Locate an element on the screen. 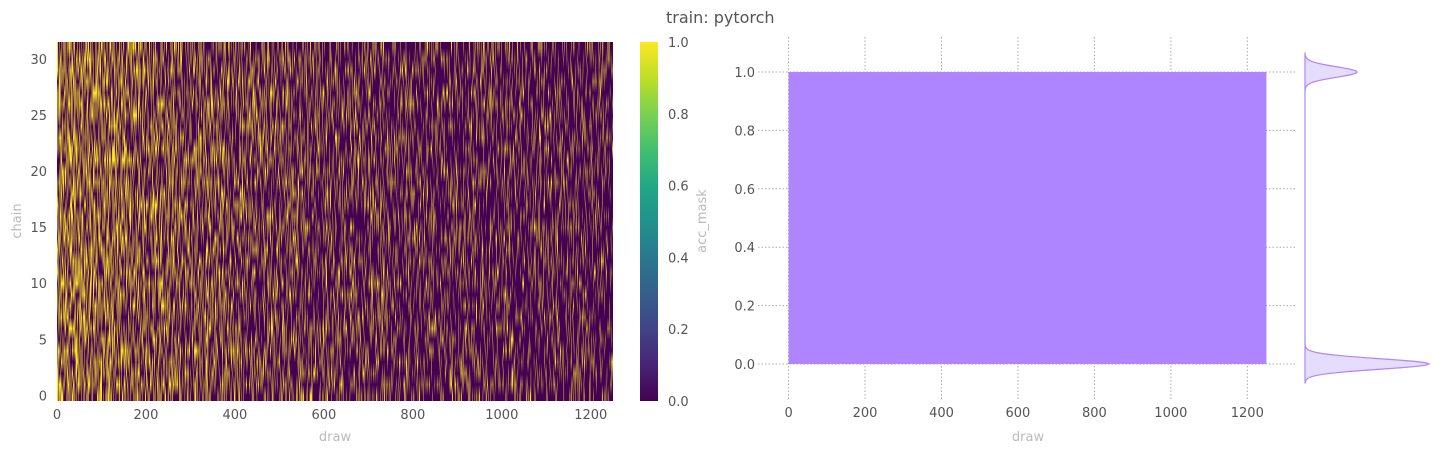 This screenshot has width=1443, height=454. trace-y-tick-0.0: 0.0 is located at coordinates (744, 365).